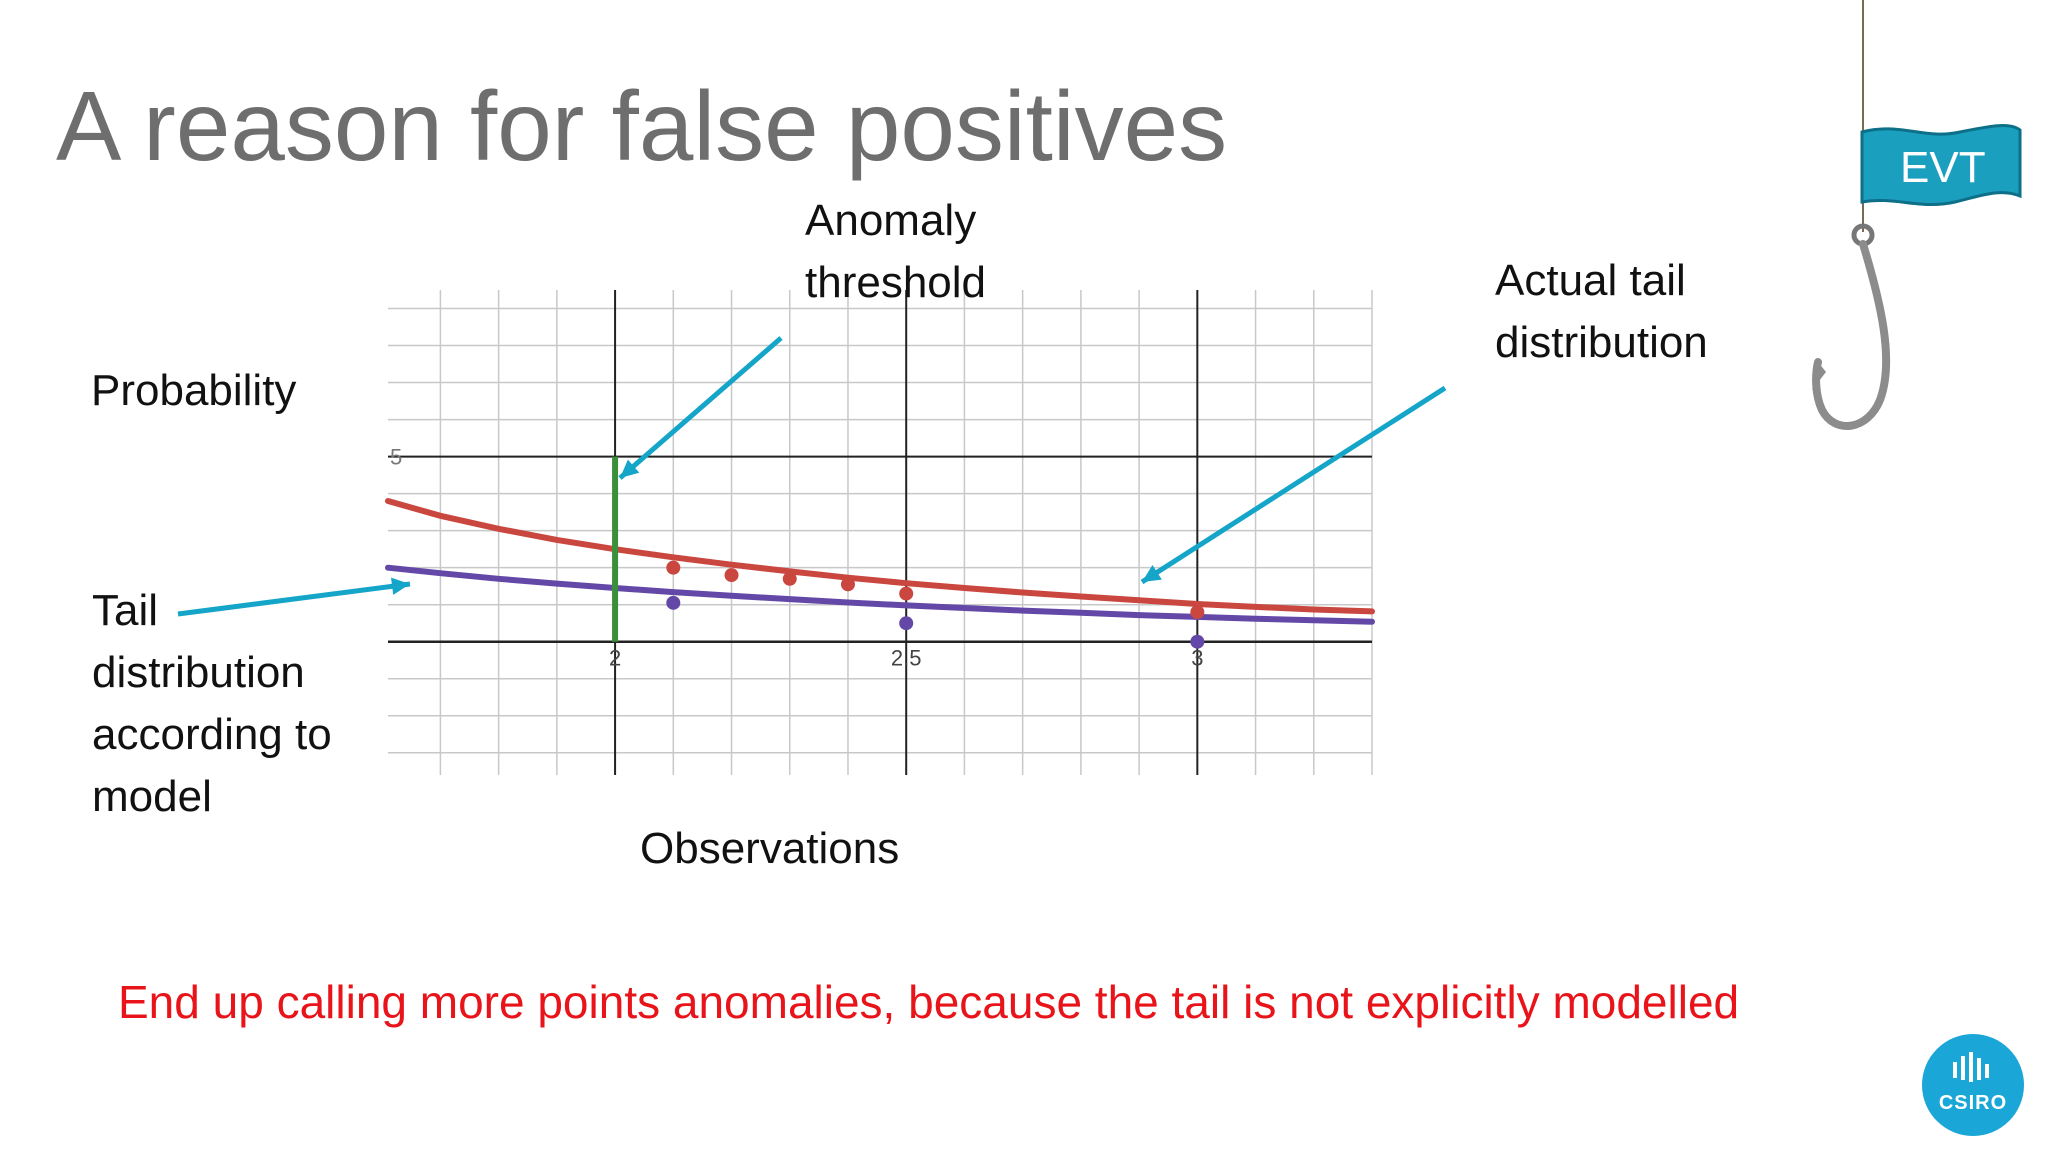 The height and width of the screenshot is (1152, 2048). What do you see at coordinates (212, 703) in the screenshot?
I see `model-tail-annotation: Tail distribution according to model` at bounding box center [212, 703].